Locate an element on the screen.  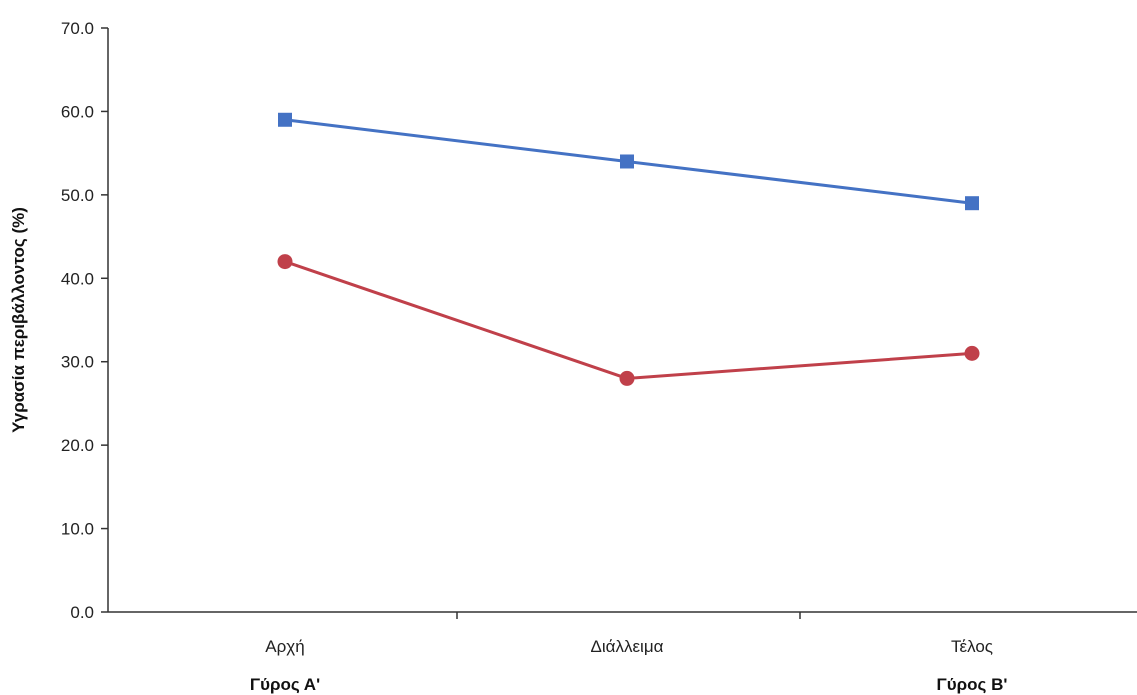
y-tick-label: 40.0 is located at coordinates (77, 278).